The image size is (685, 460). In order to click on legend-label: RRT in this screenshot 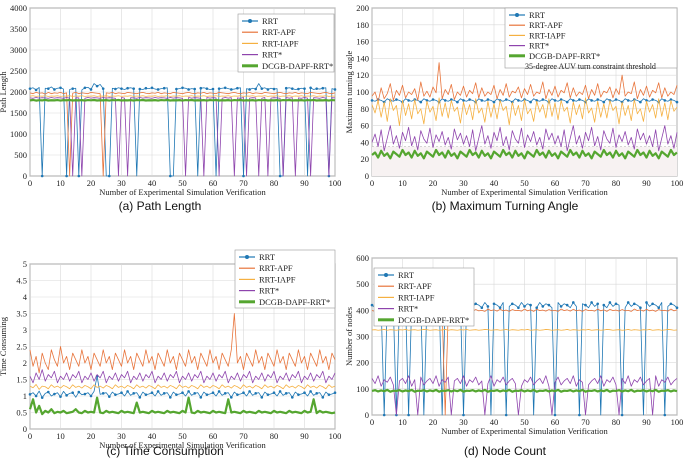, I will do `click(270, 21)`.